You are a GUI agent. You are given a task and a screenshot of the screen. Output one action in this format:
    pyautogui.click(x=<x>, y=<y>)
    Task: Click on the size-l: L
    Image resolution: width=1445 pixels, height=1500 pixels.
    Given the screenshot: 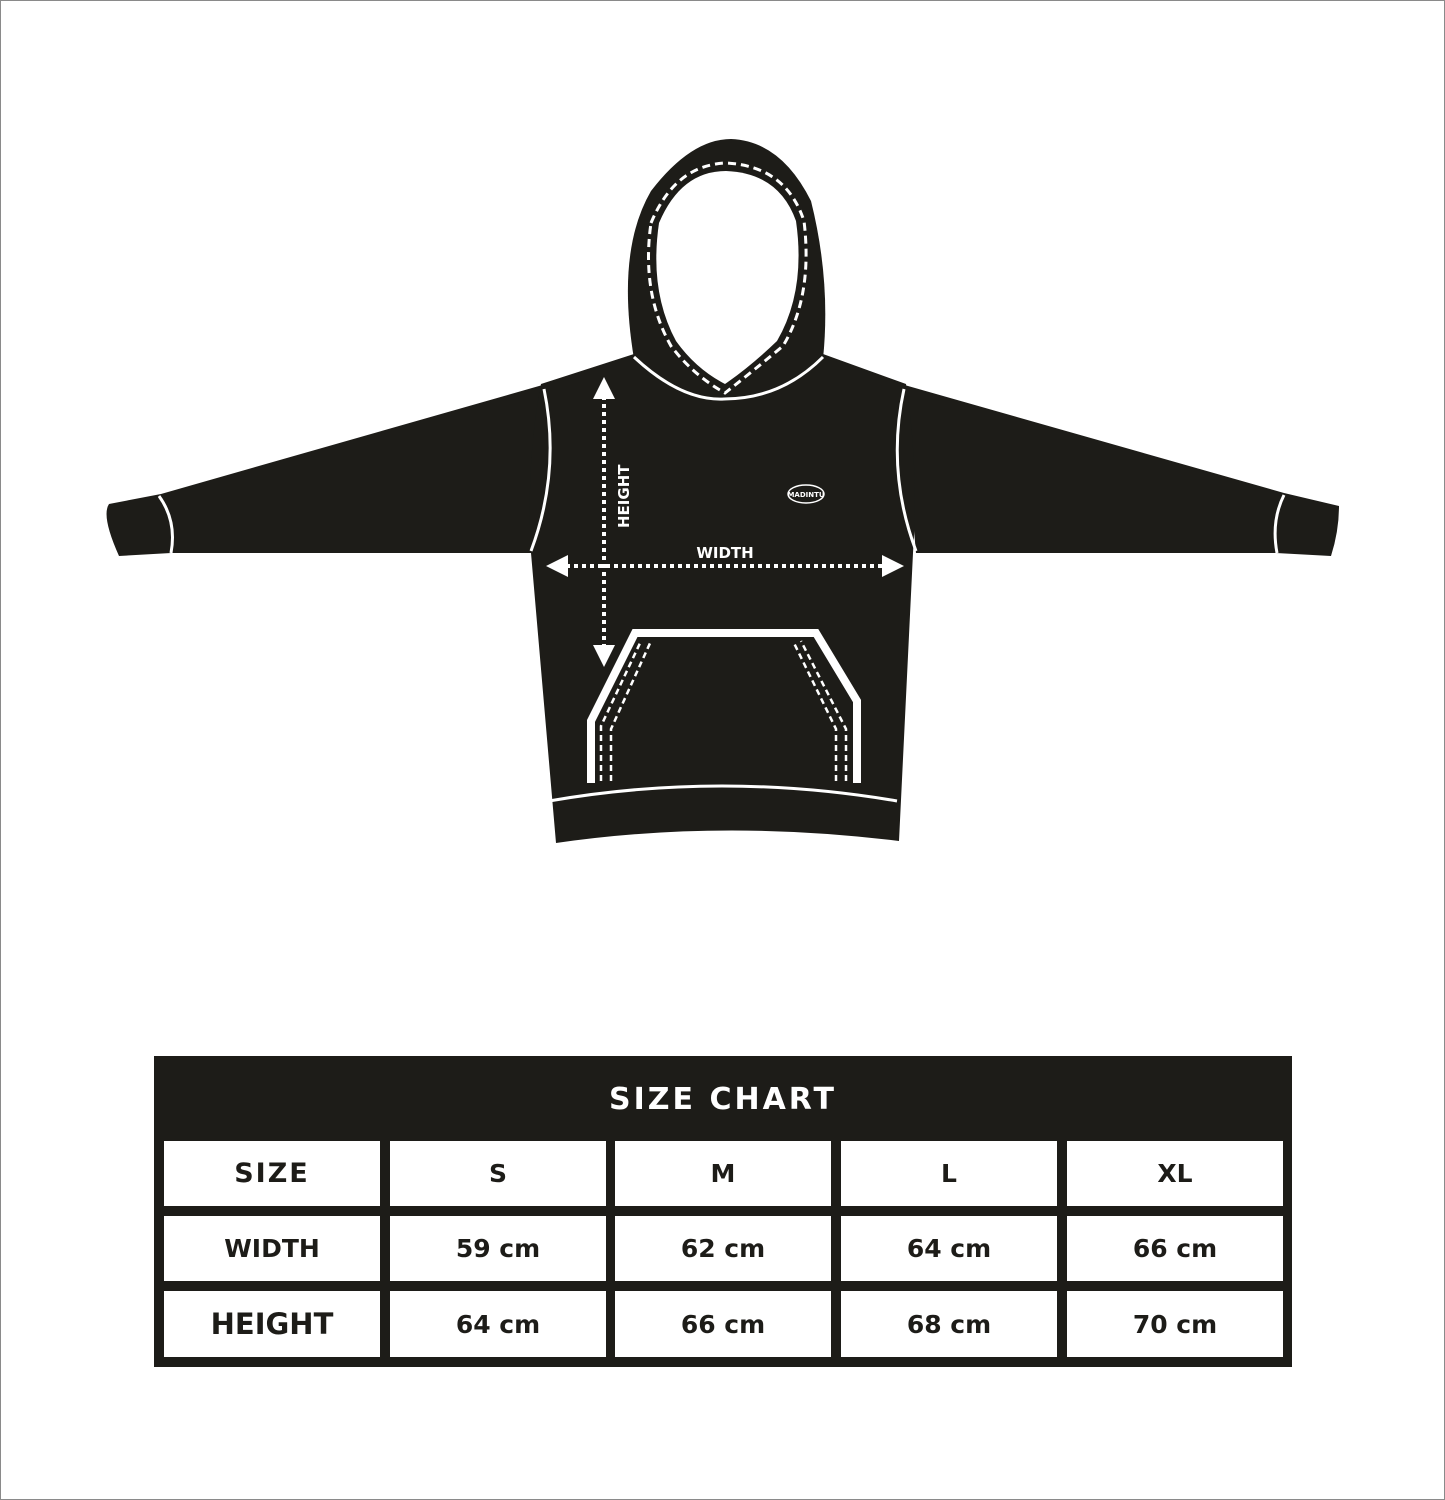 What is the action you would take?
    pyautogui.click(x=949, y=1173)
    